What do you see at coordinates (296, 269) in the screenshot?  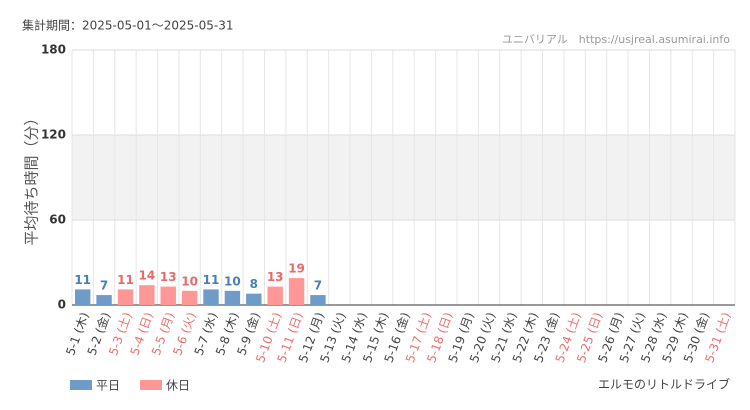 I see `value-label: 19` at bounding box center [296, 269].